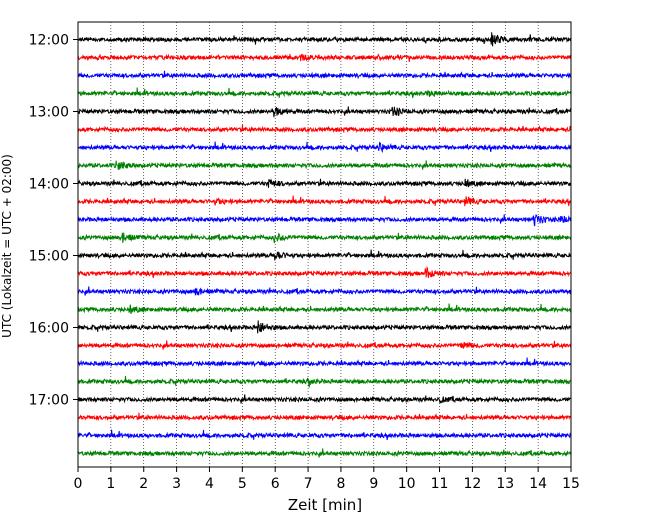 This screenshot has width=650, height=520. I want to click on x-tick-label-4: 4, so click(209, 484).